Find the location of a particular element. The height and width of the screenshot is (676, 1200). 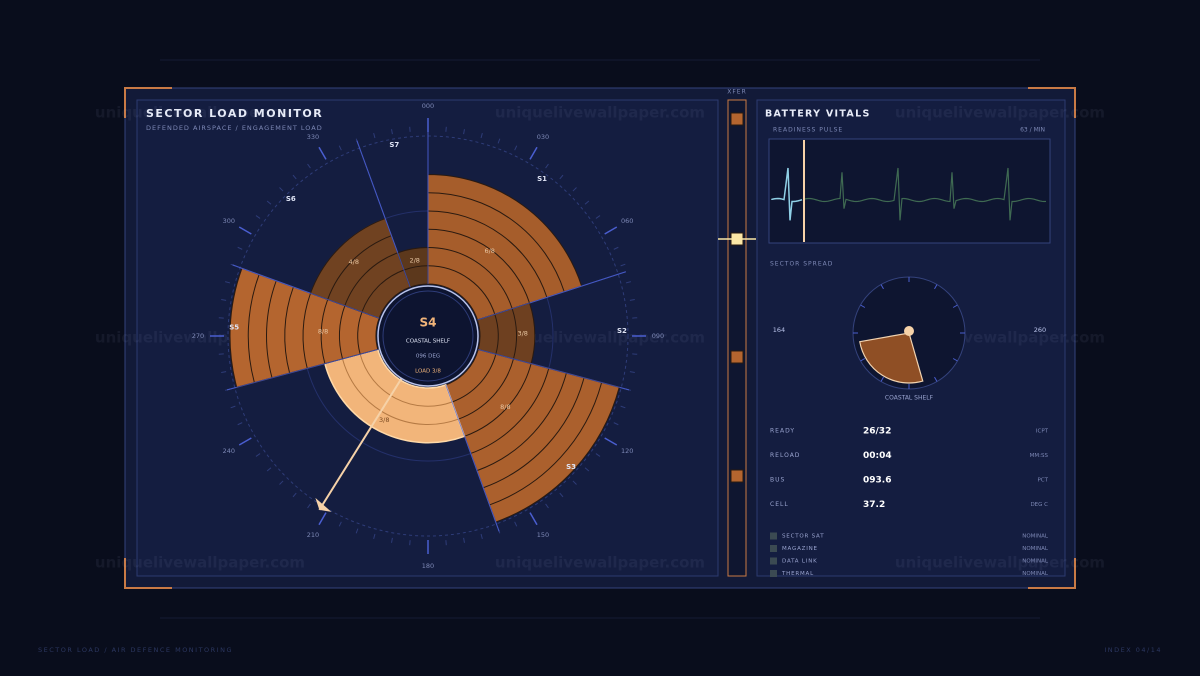

sector-name: S3 is located at coordinates (571, 467).